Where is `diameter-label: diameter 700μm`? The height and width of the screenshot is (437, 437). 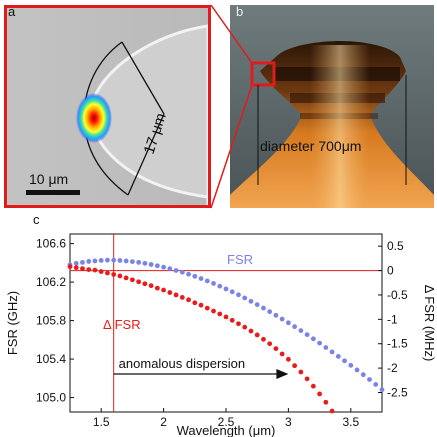
diameter-label: diameter 700μm is located at coordinates (310, 146).